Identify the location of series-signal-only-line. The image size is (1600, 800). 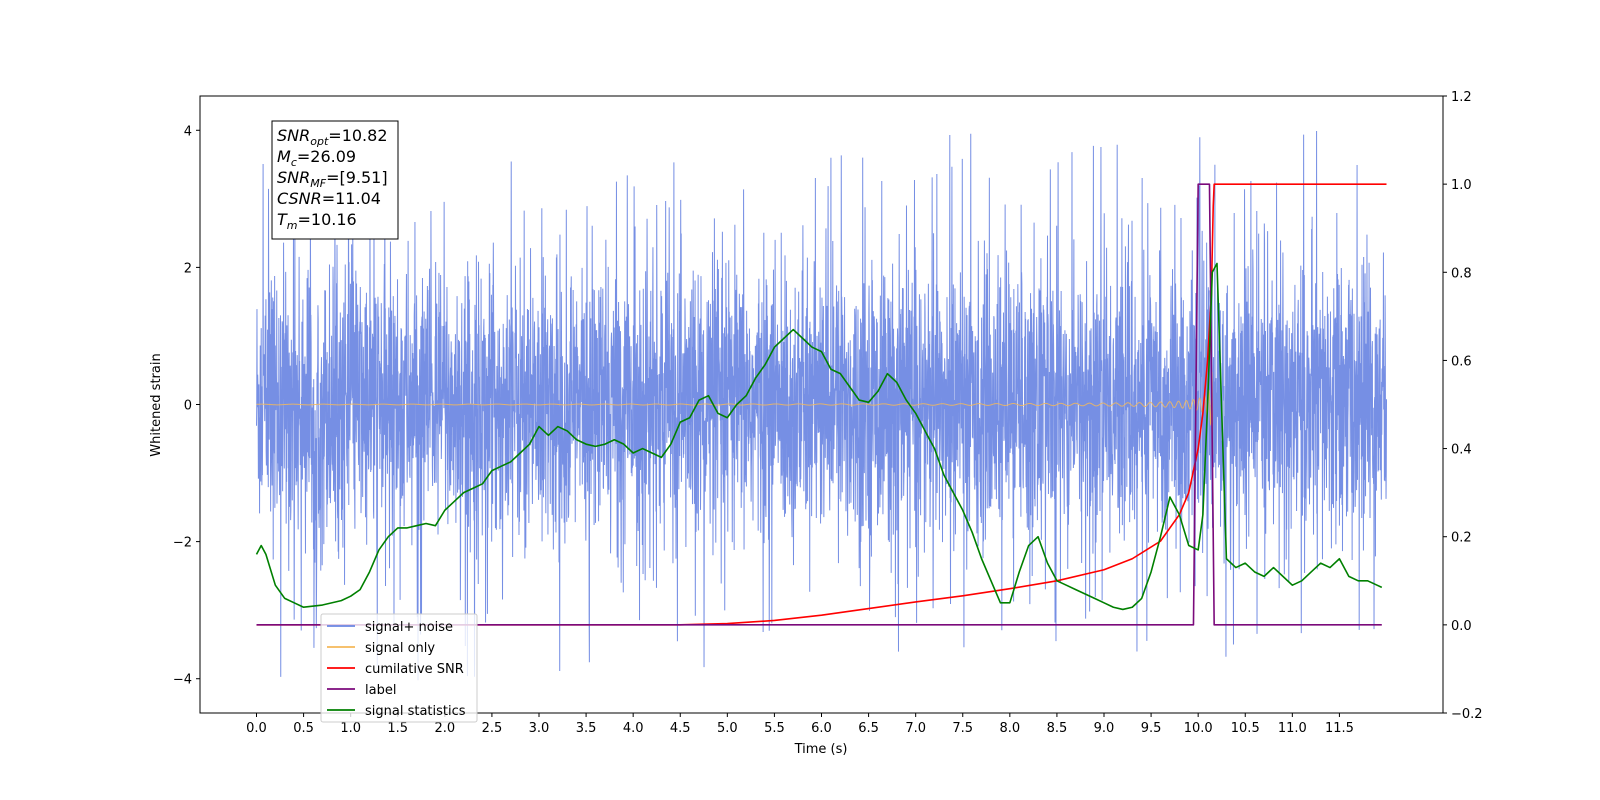
(735, 413).